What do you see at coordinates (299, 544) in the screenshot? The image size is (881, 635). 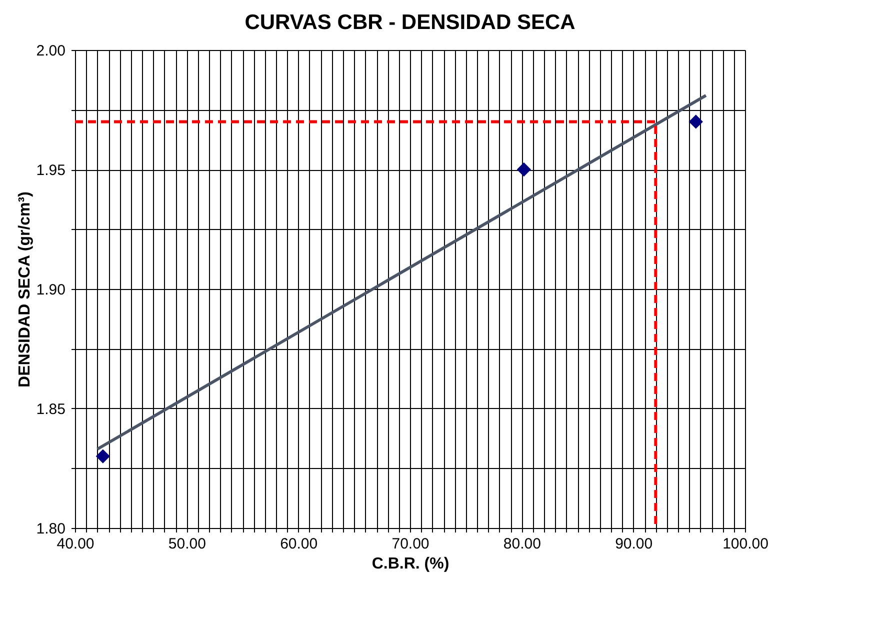 I see `x-tick-label: 60.00` at bounding box center [299, 544].